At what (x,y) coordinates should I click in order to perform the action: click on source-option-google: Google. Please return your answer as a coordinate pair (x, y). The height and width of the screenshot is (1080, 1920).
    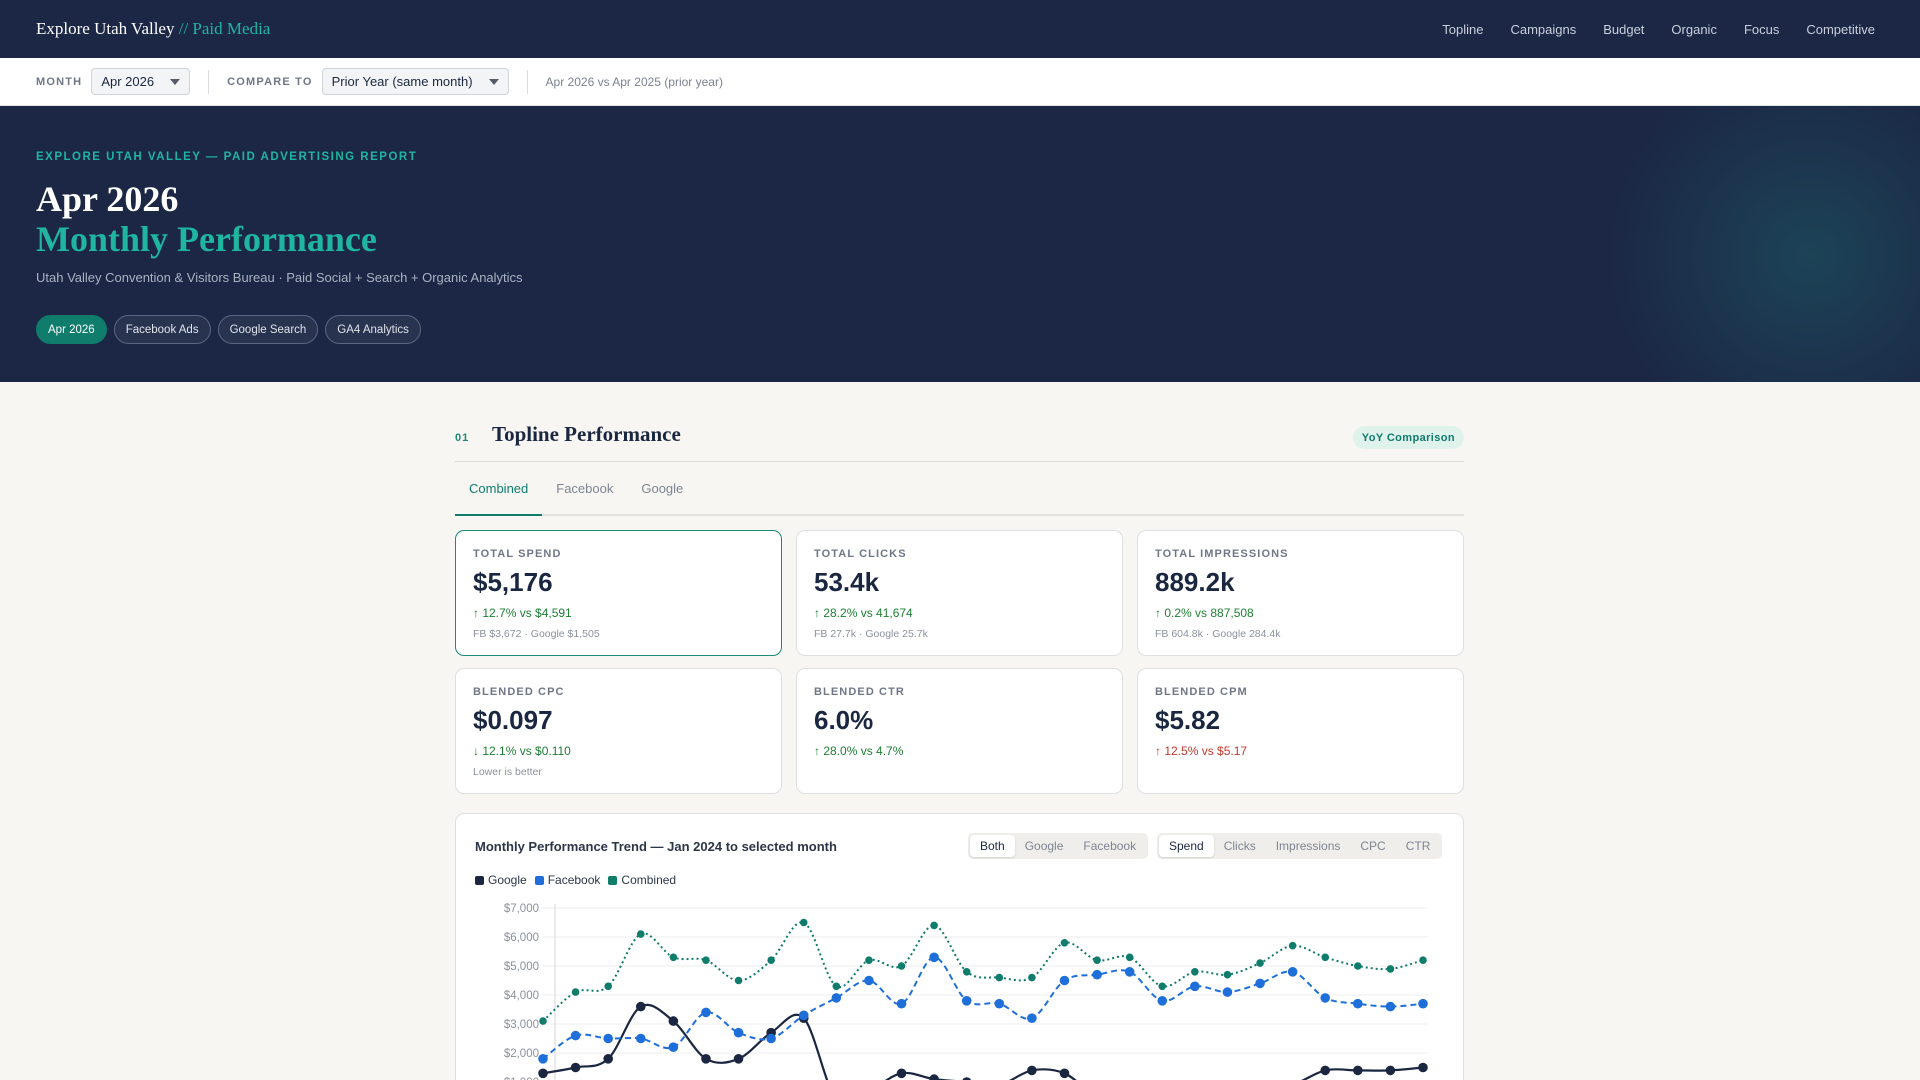
    Looking at the image, I should click on (1044, 846).